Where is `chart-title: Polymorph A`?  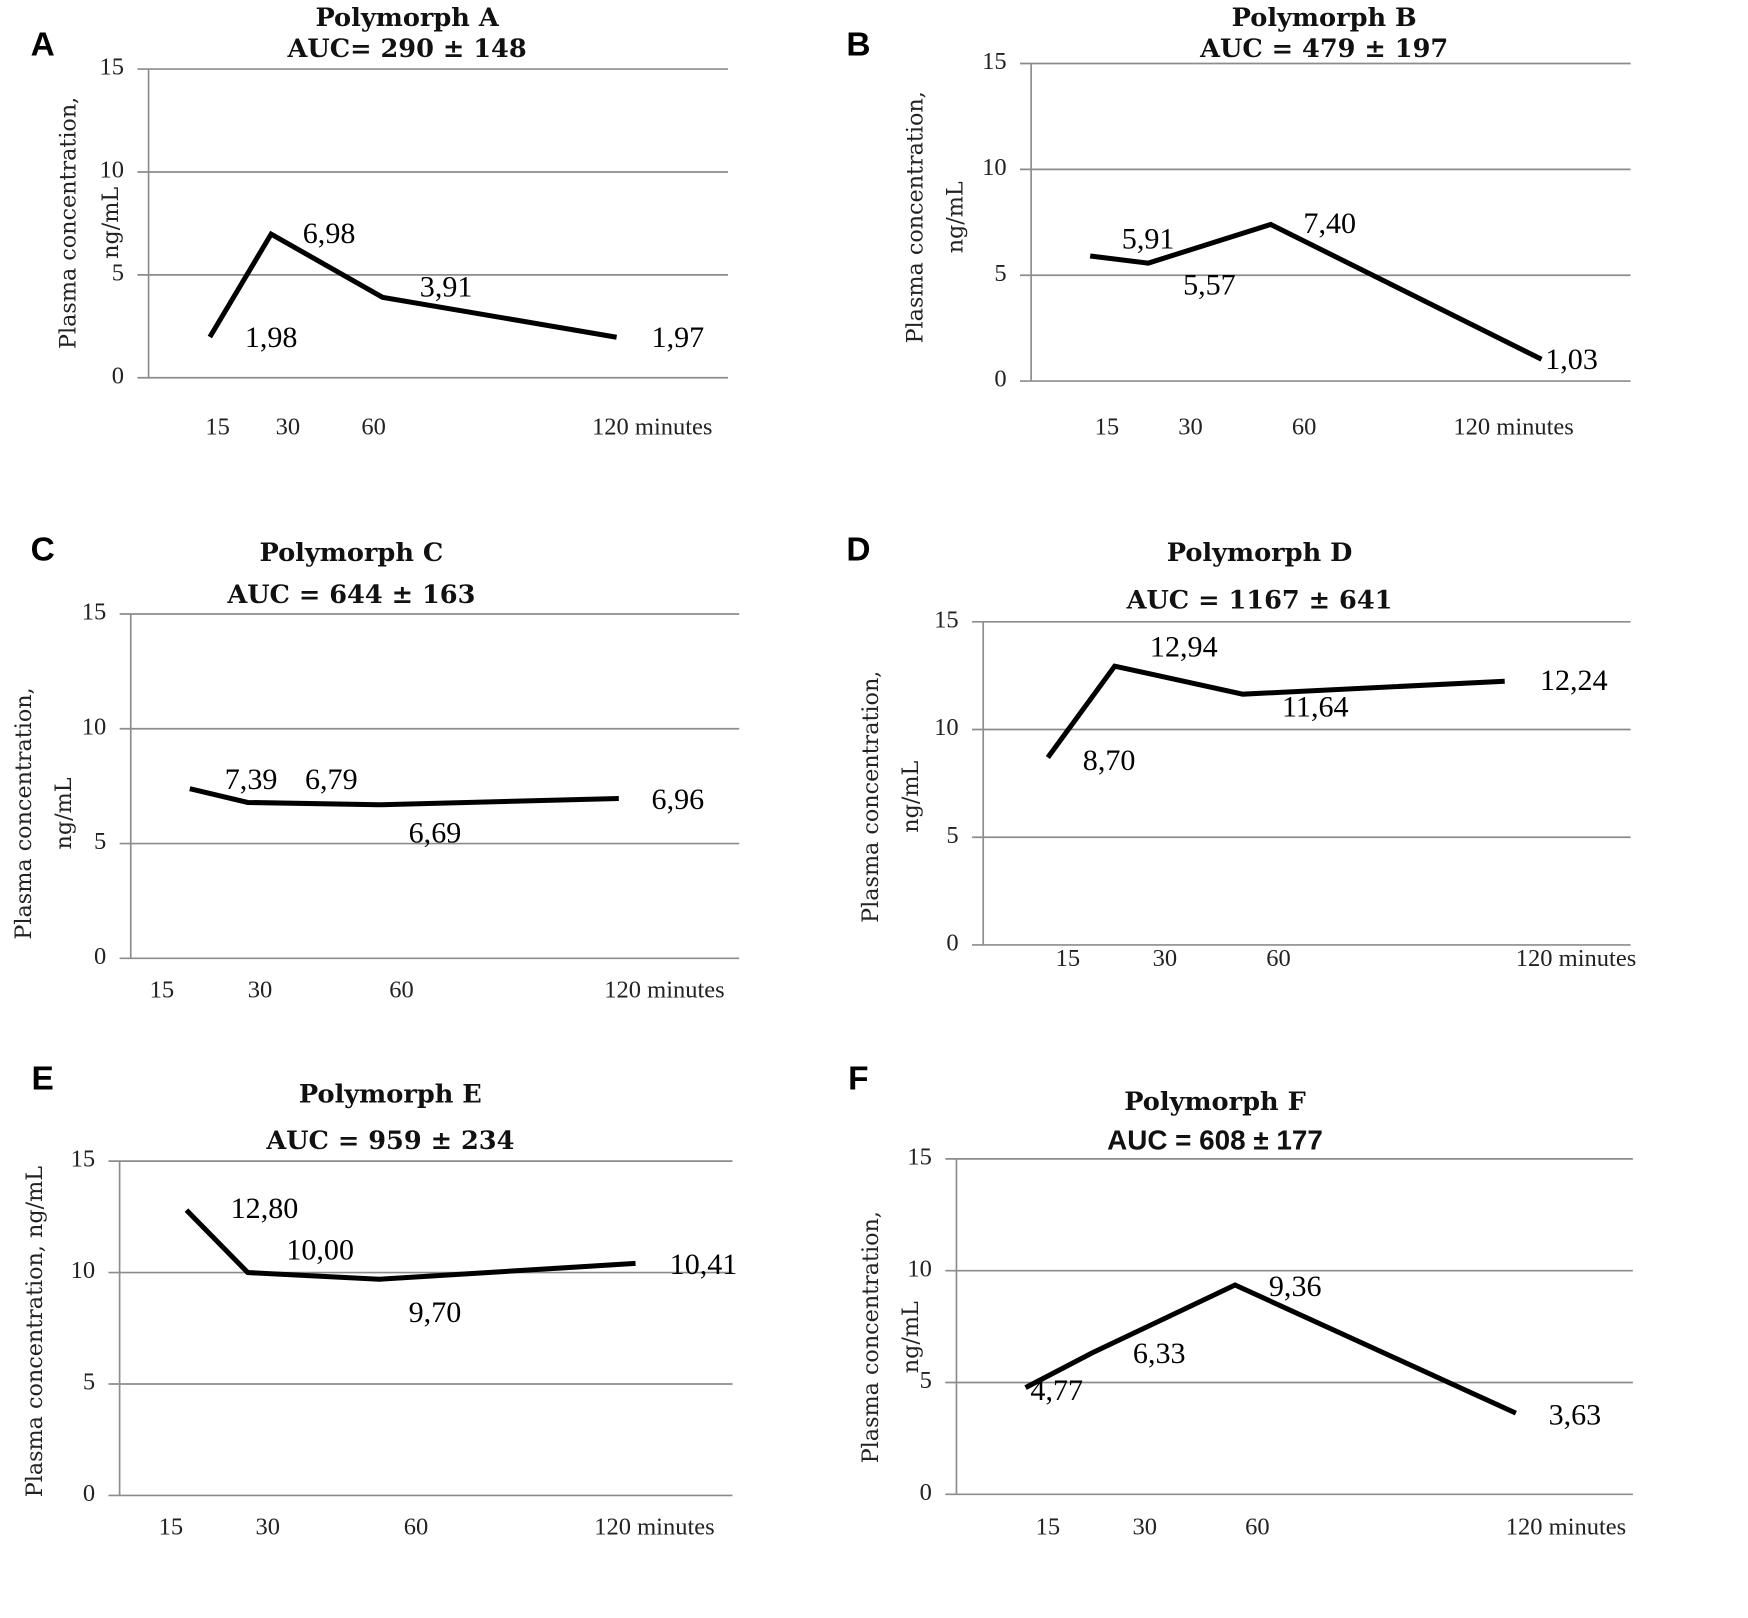 chart-title: Polymorph A is located at coordinates (407, 18).